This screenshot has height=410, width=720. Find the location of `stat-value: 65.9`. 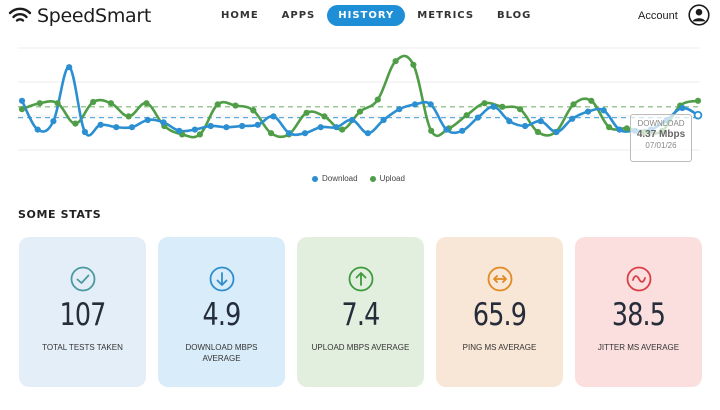

stat-value: 65.9 is located at coordinates (499, 315).